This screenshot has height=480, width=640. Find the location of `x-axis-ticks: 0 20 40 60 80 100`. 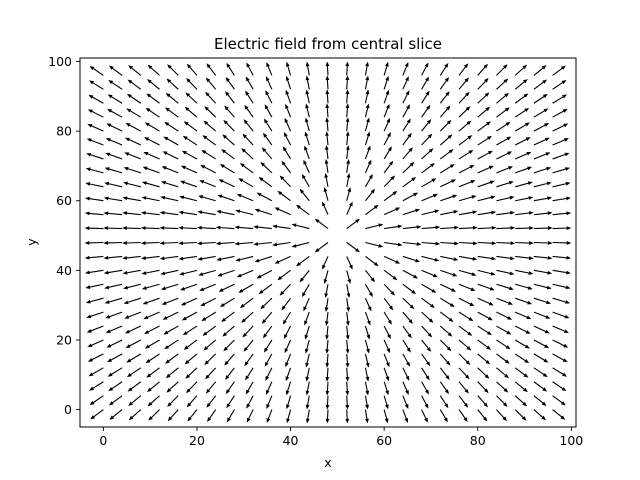

x-axis-ticks: 0 20 40 60 80 100 is located at coordinates (341, 437).